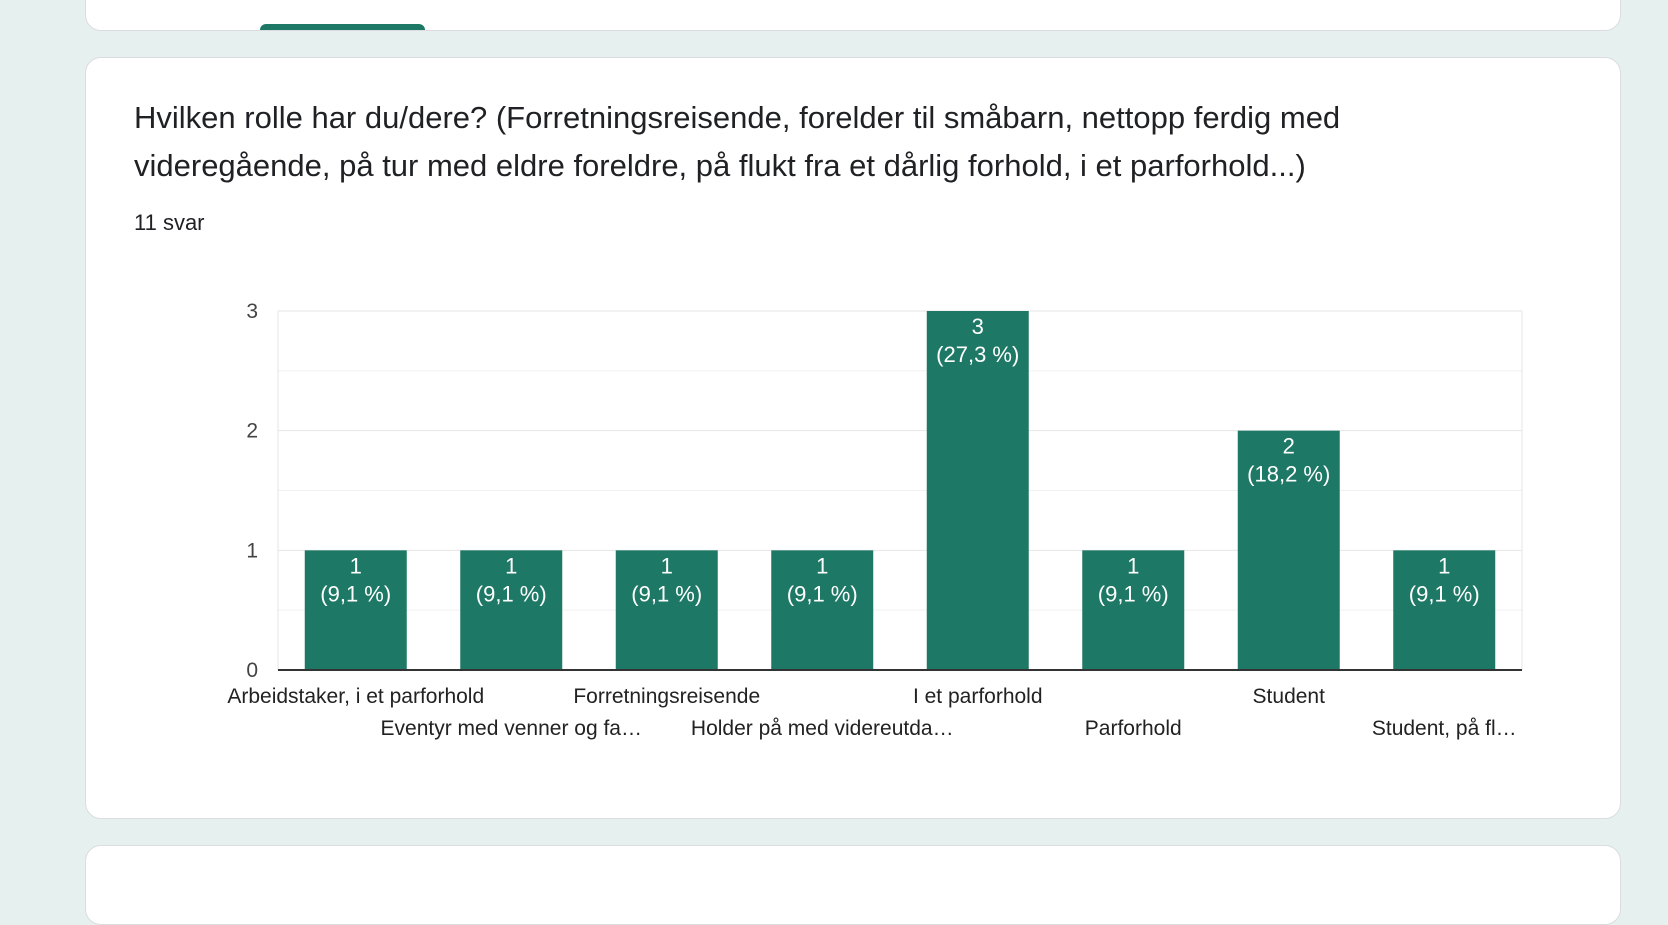 Image resolution: width=1668 pixels, height=925 pixels. I want to click on x-category-label: Student, so click(1289, 696).